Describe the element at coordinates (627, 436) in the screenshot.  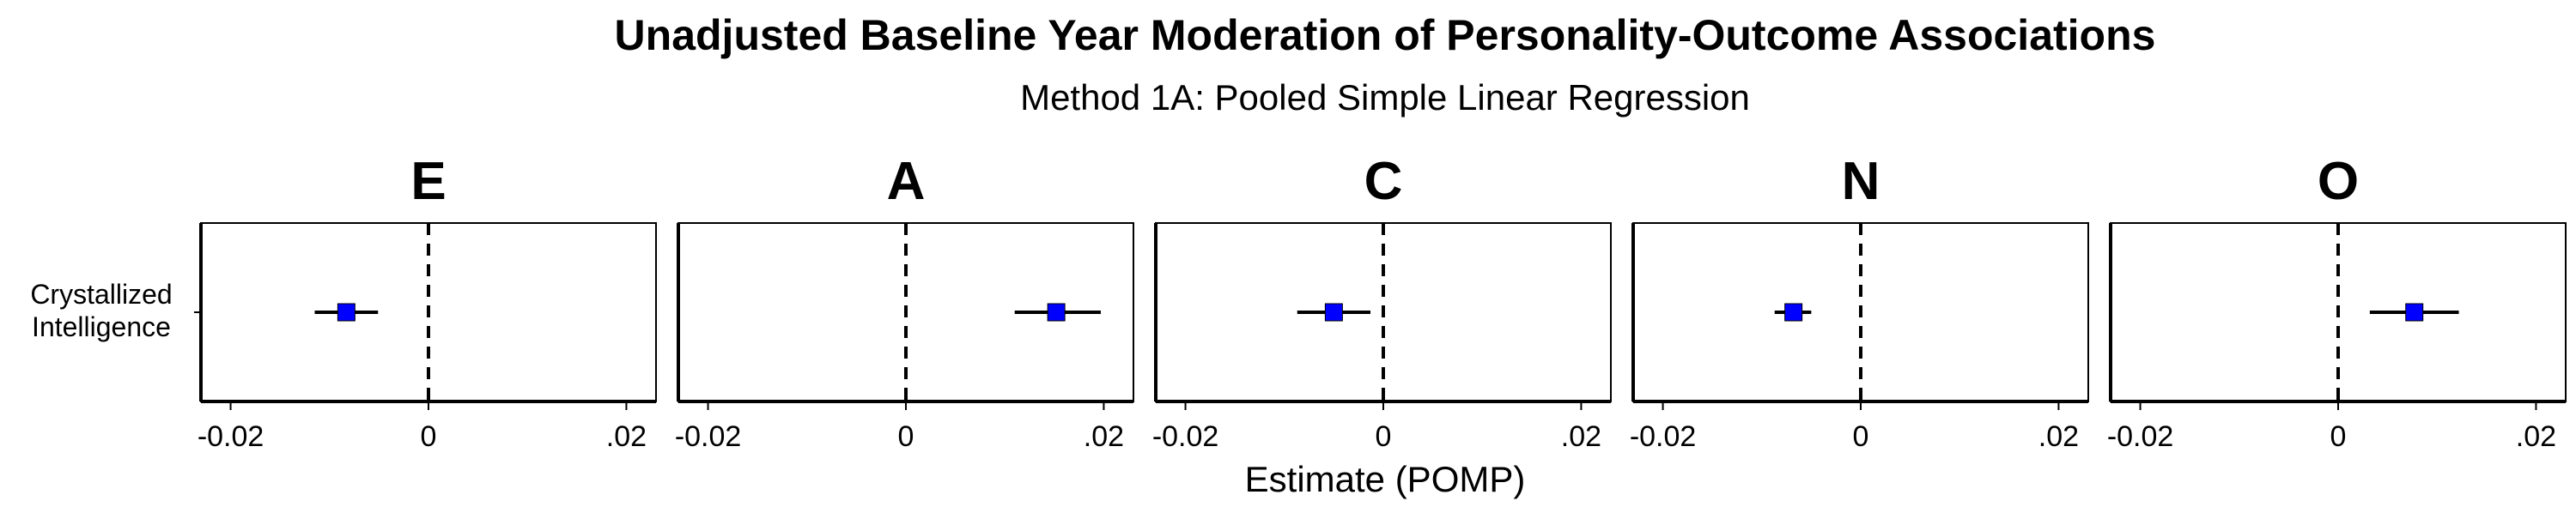
I see `panel-e-x-tick-label: .02` at that location.